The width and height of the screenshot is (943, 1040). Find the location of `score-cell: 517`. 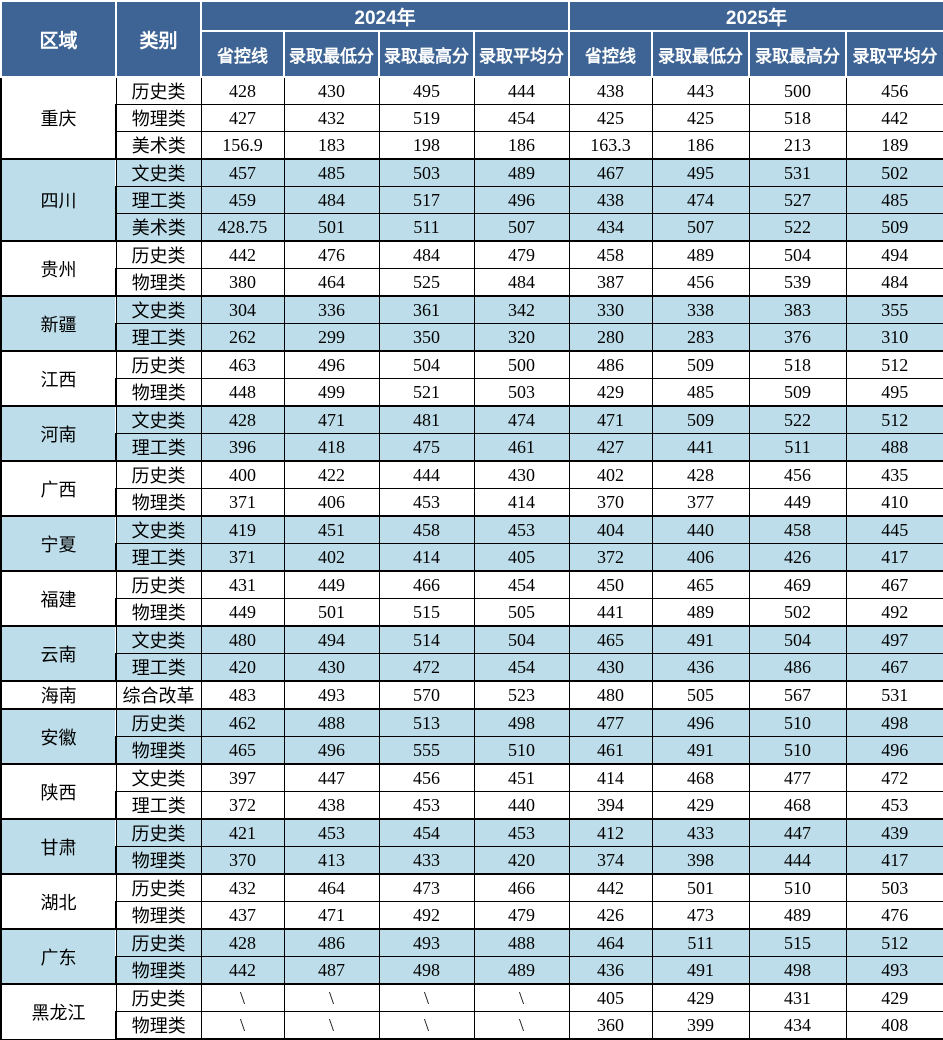

score-cell: 517 is located at coordinates (426, 200).